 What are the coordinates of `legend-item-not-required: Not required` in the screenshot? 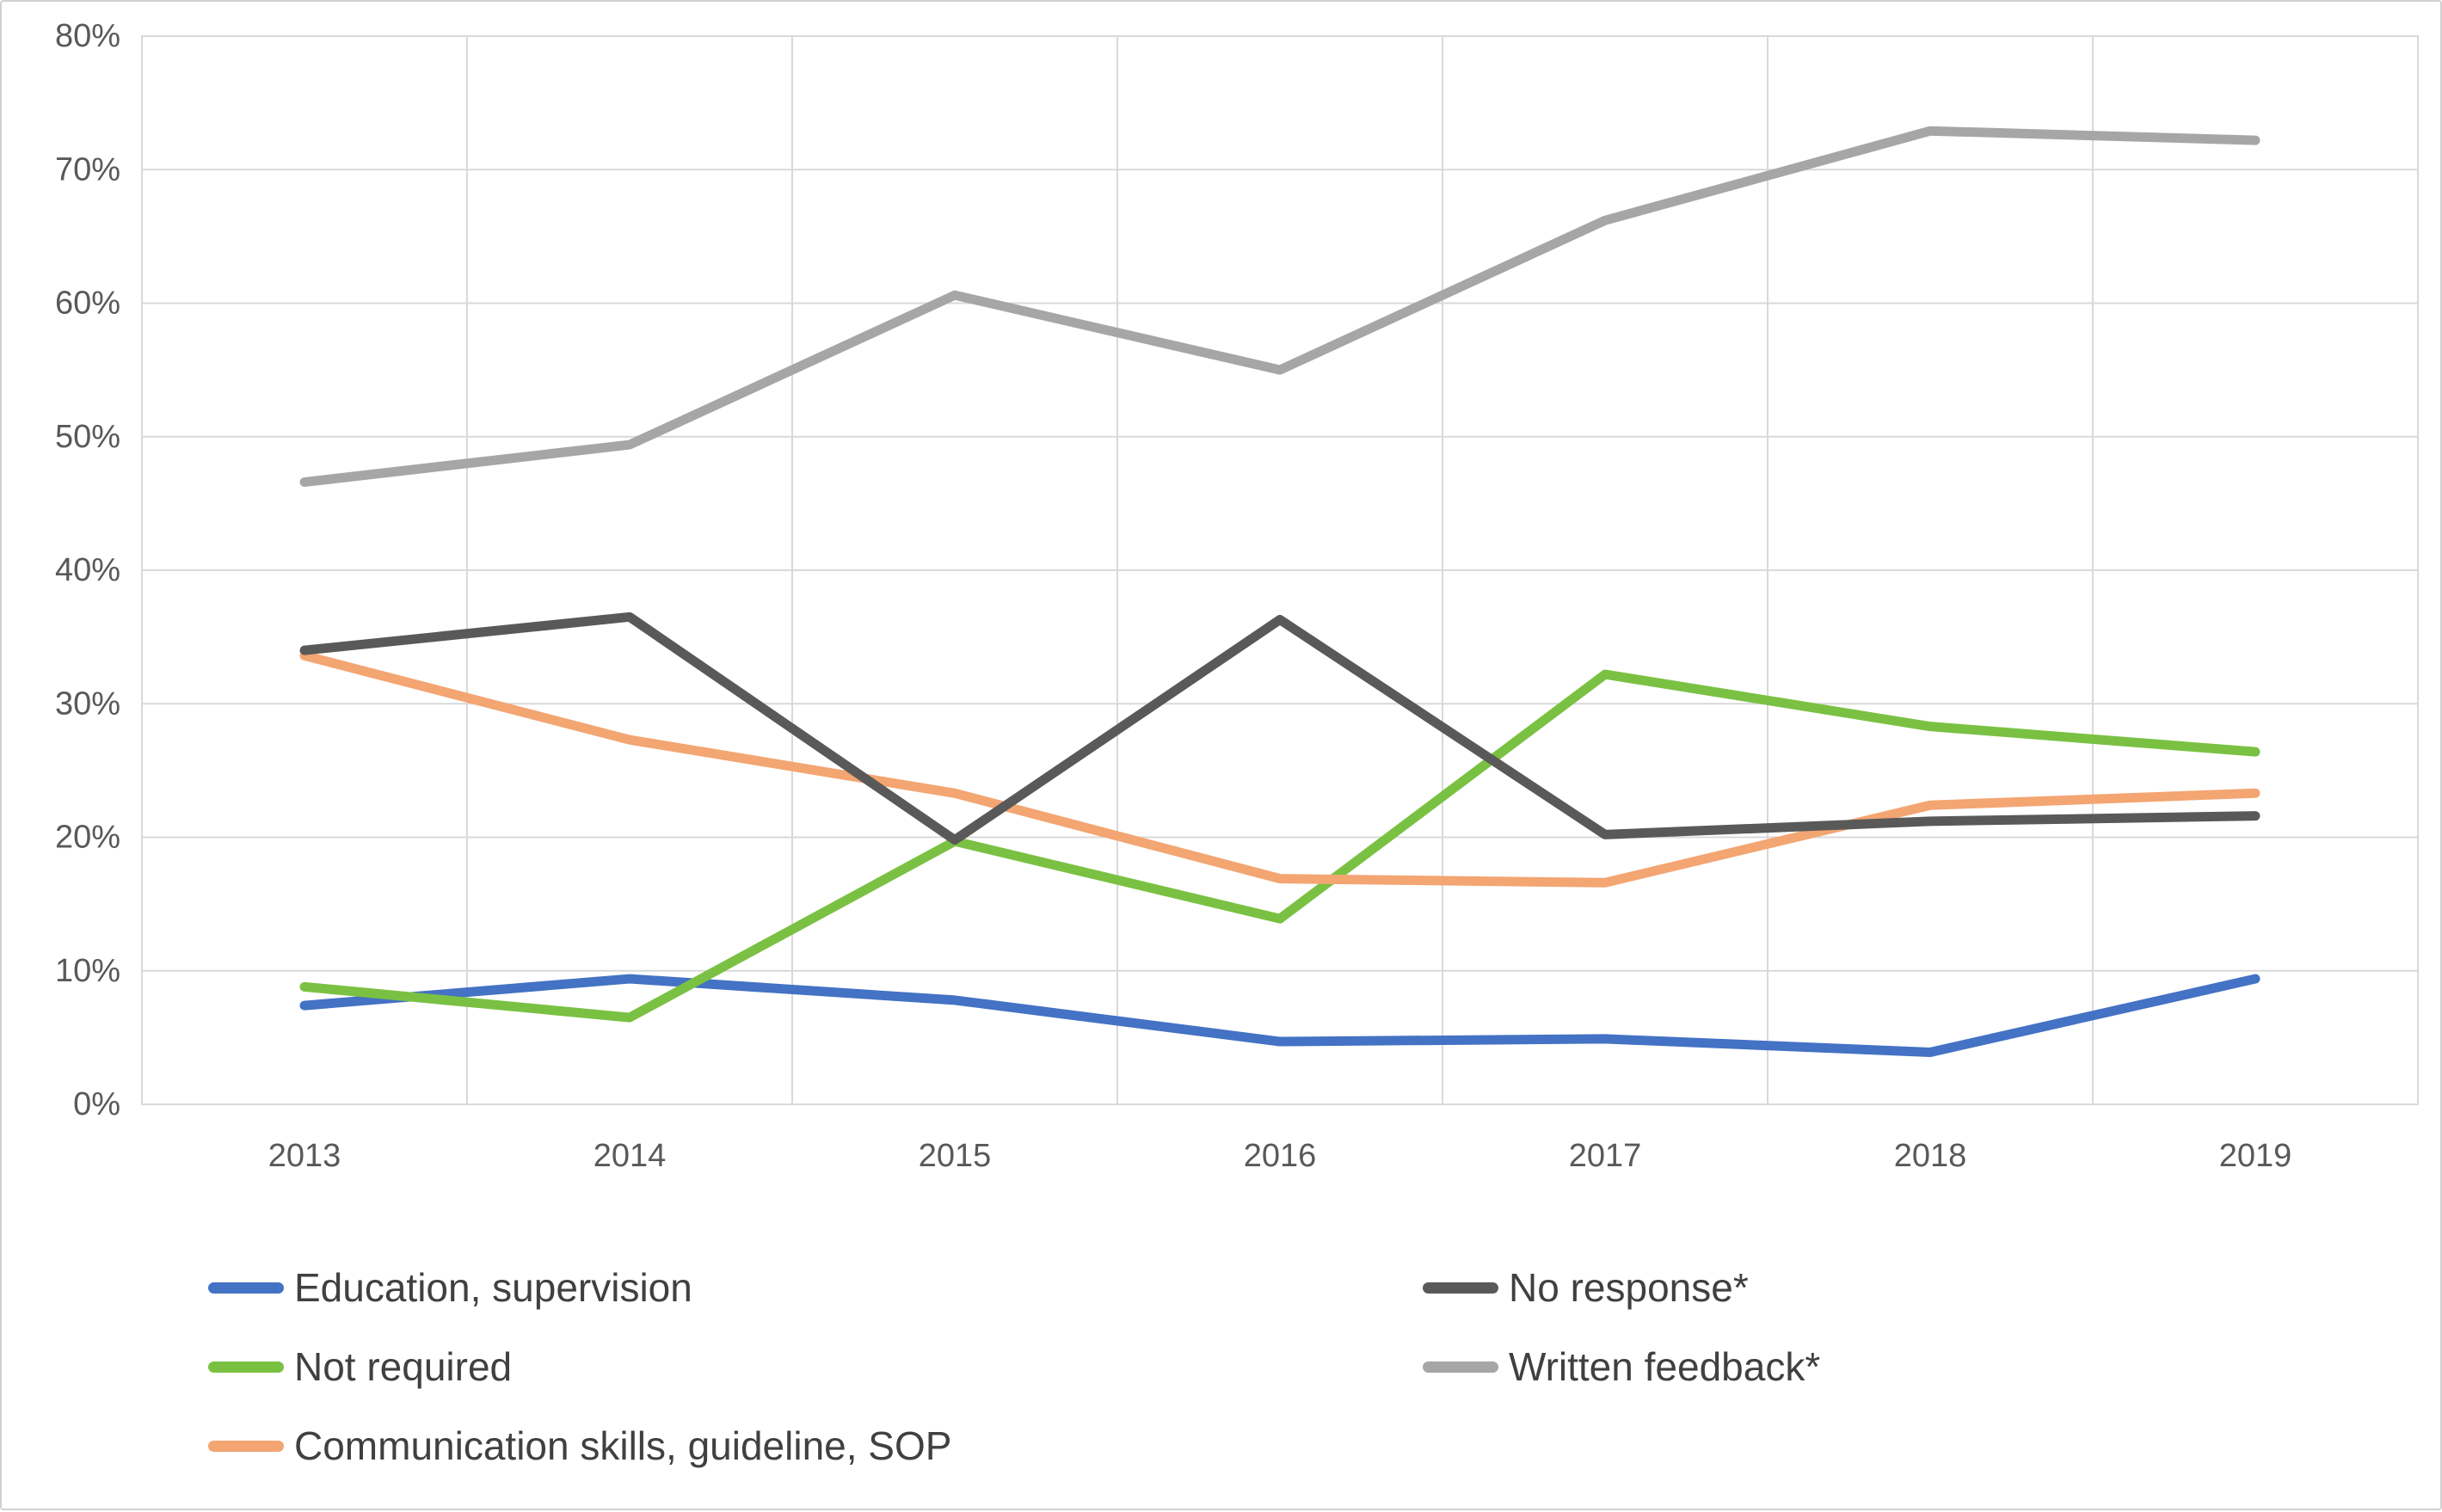 It's located at (579, 1366).